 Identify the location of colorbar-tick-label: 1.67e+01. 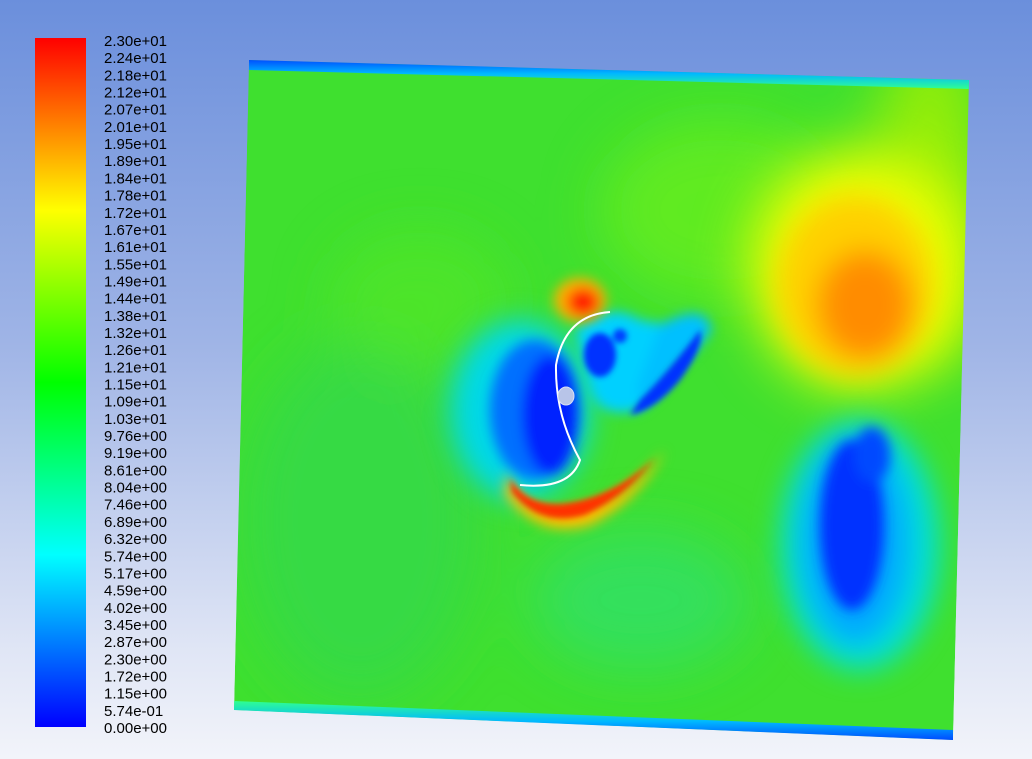
(135, 230).